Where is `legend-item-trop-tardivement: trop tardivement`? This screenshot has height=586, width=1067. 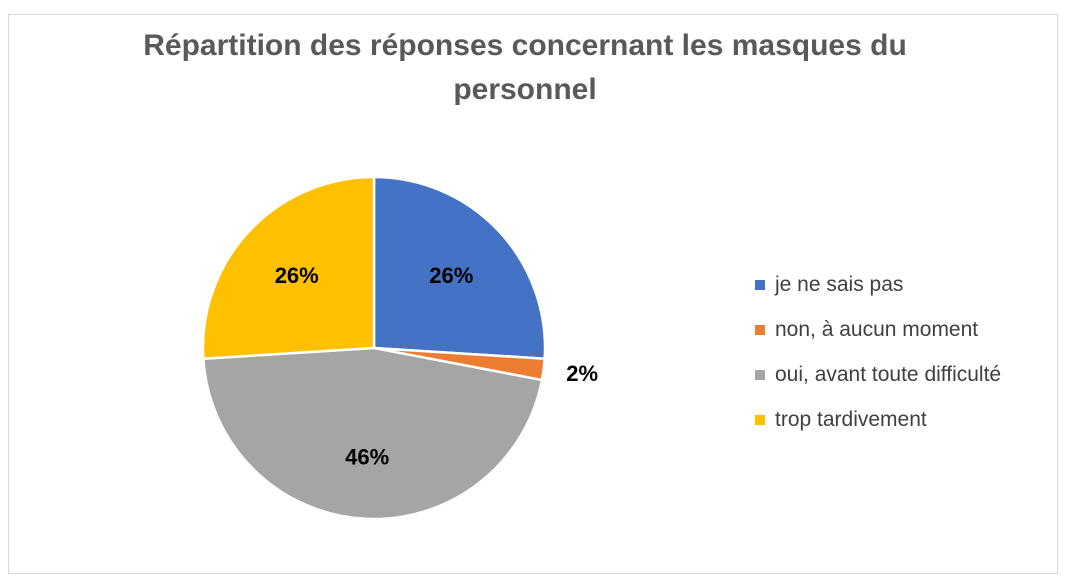 legend-item-trop-tardivement: trop tardivement is located at coordinates (905, 419).